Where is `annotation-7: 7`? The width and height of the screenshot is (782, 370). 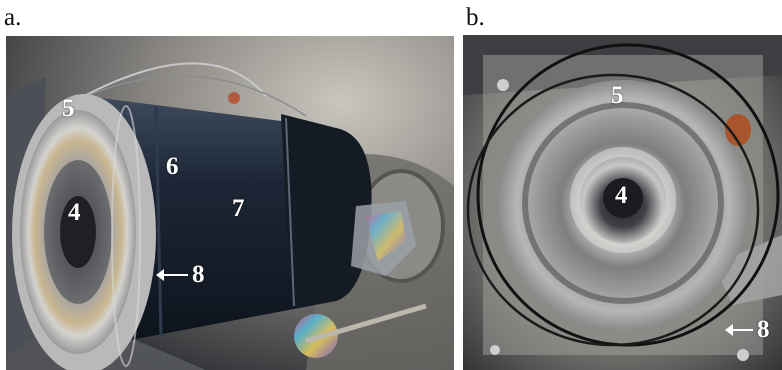
annotation-7: 7 is located at coordinates (238, 208).